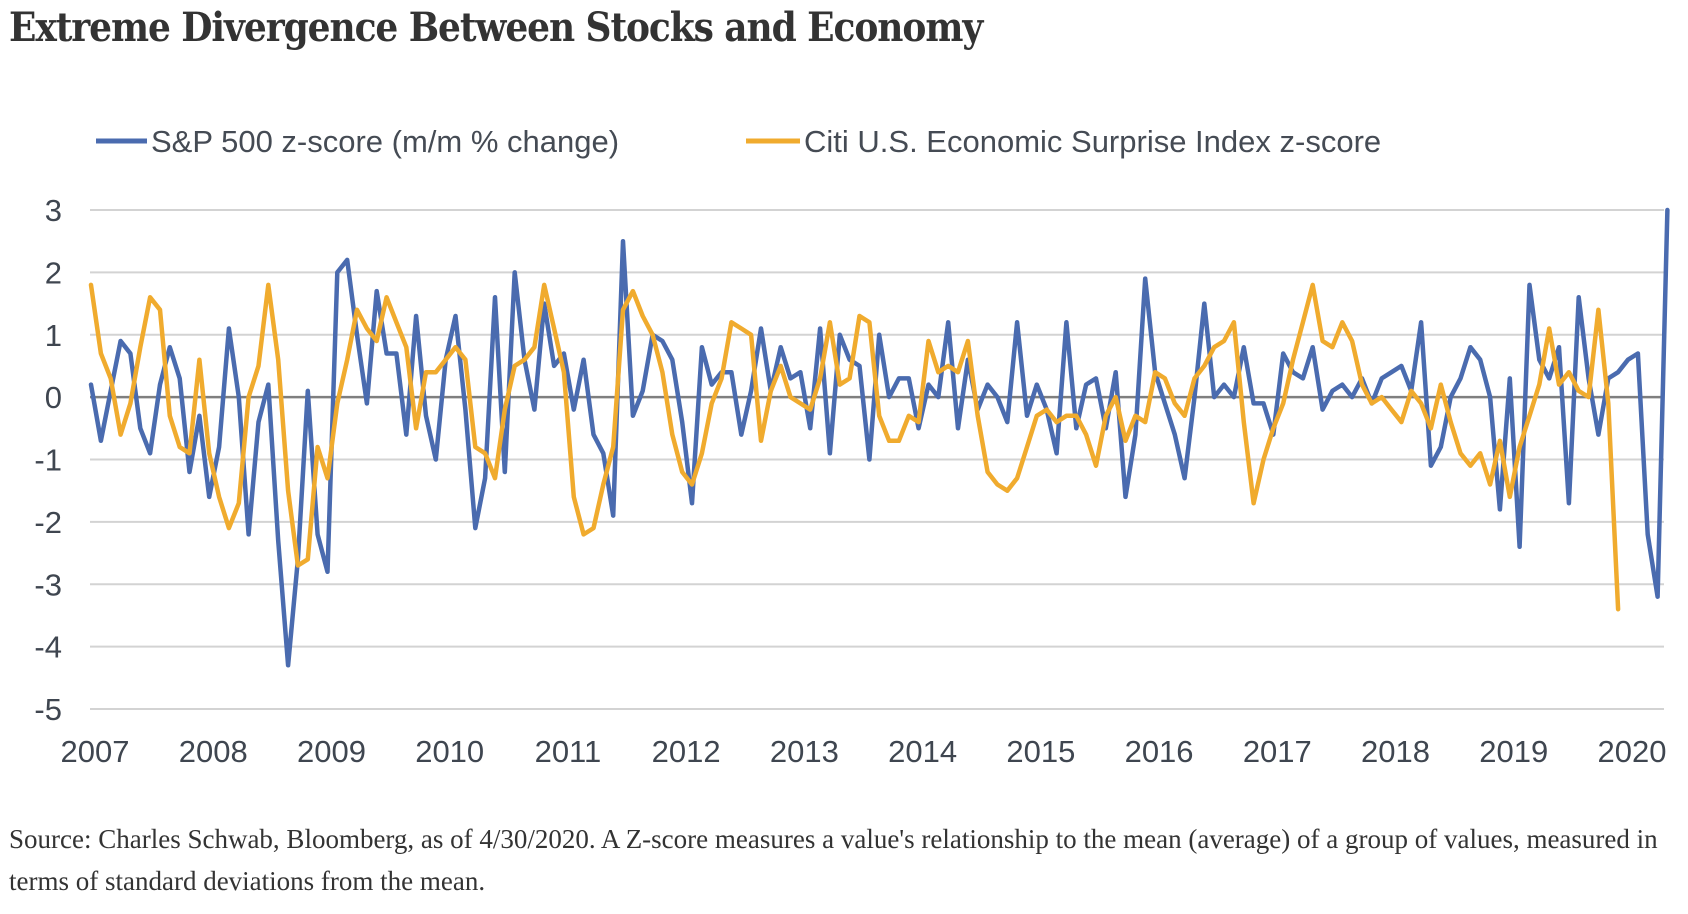 Image resolution: width=1688 pixels, height=914 pixels. What do you see at coordinates (922, 751) in the screenshot?
I see `x-tick-label: 2014` at bounding box center [922, 751].